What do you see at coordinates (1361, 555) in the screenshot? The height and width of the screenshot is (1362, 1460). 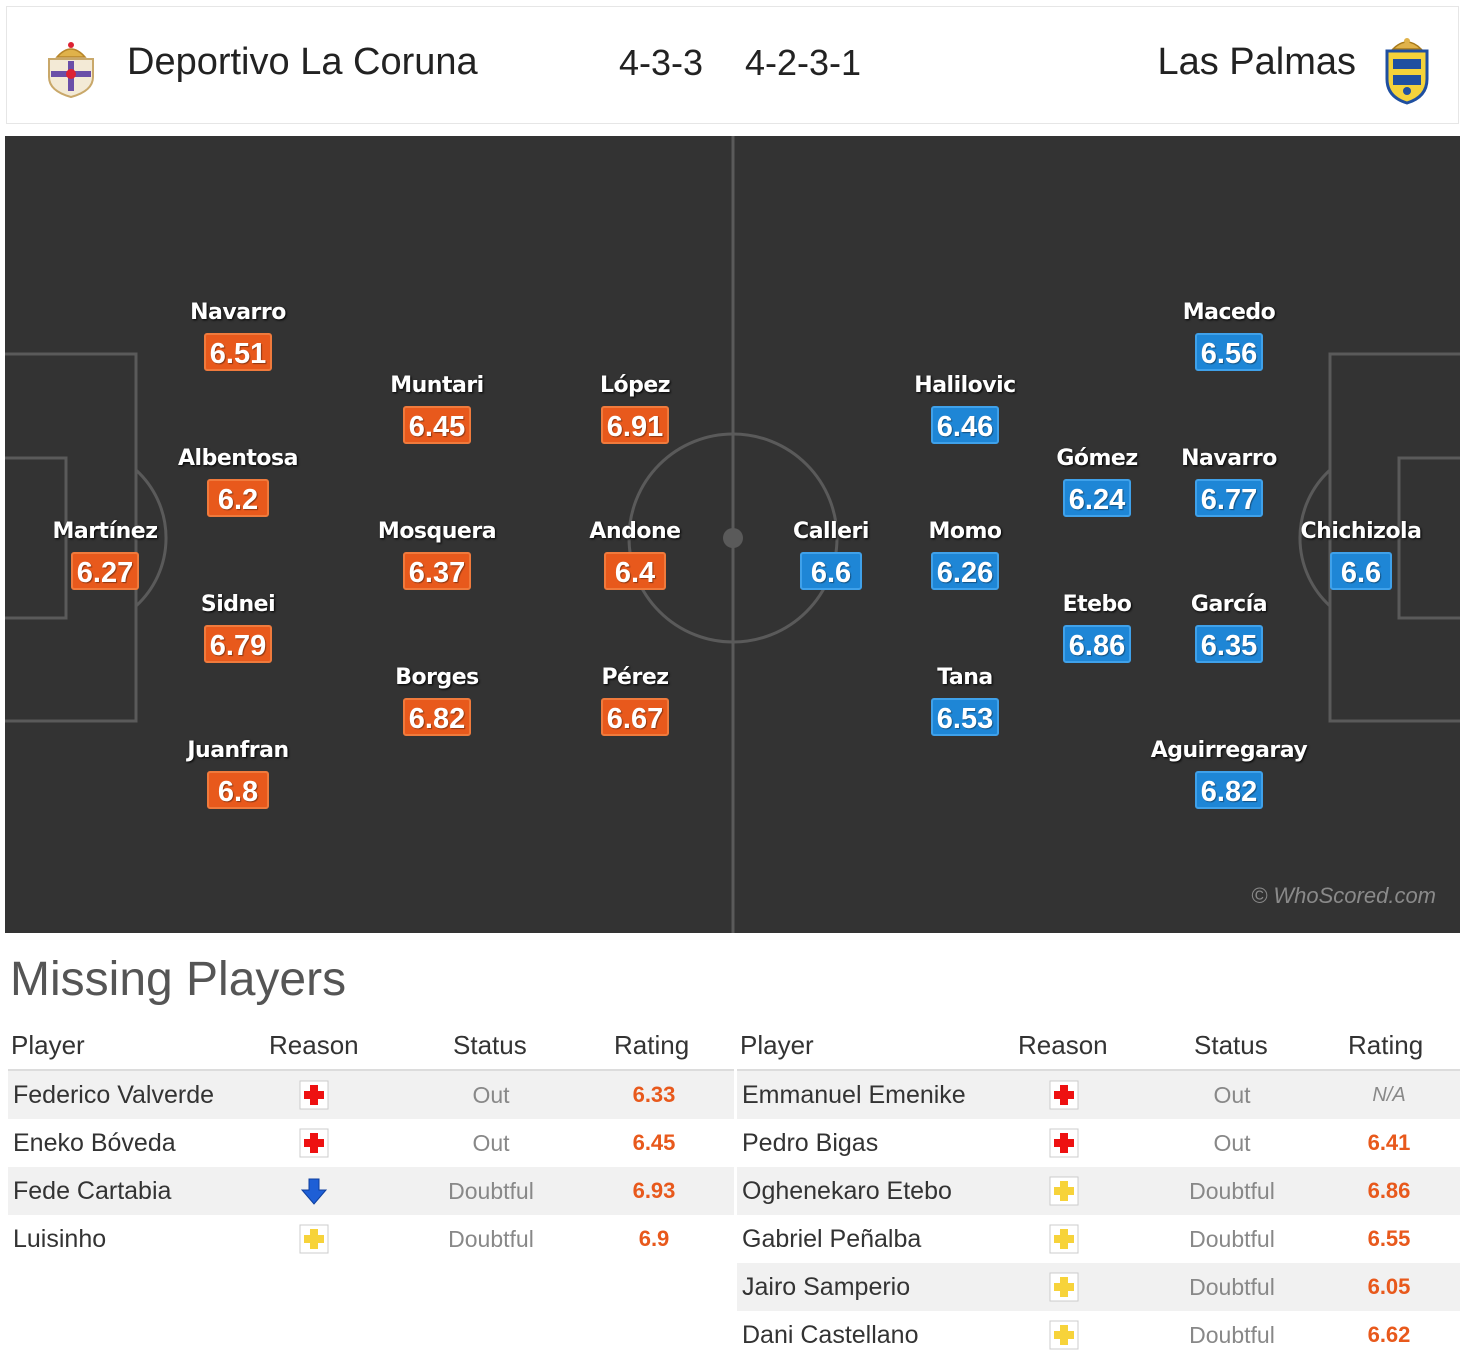 I see `away-player-chichizola: Chichizola 6.6` at bounding box center [1361, 555].